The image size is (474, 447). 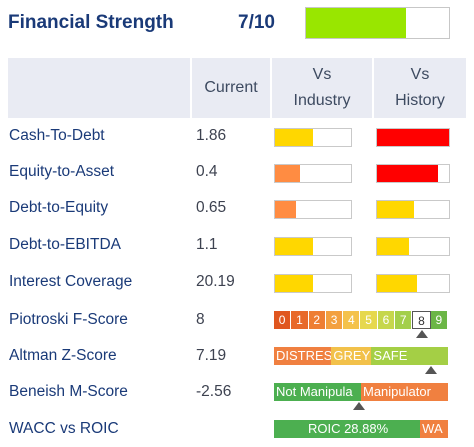 What do you see at coordinates (347, 429) in the screenshot?
I see `wacc-gauge-segment-0: ROIC 28.88%` at bounding box center [347, 429].